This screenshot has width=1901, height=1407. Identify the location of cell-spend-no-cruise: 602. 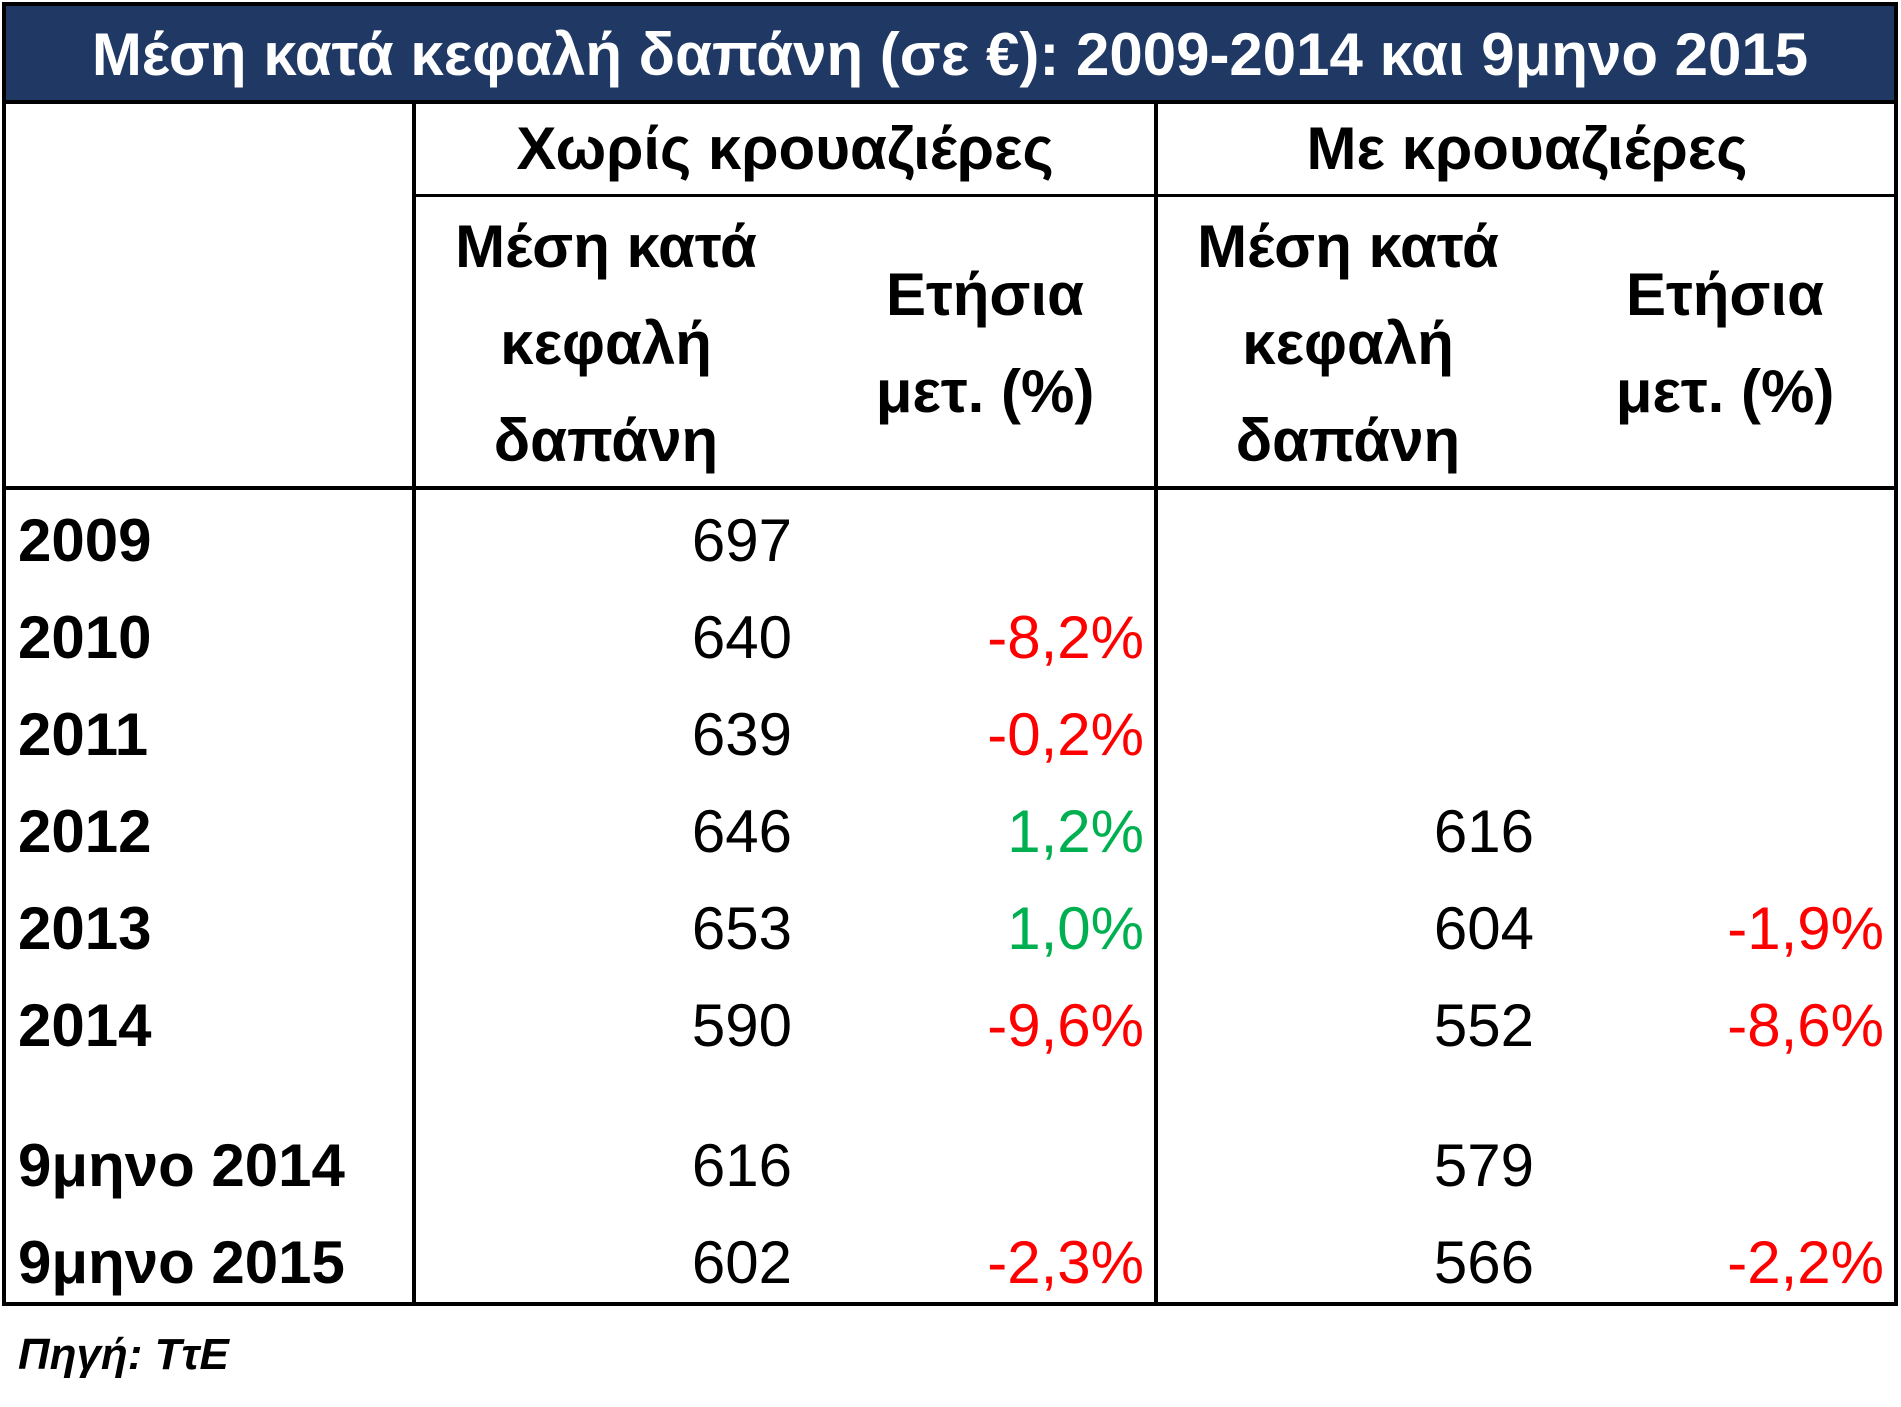
(741, 1262).